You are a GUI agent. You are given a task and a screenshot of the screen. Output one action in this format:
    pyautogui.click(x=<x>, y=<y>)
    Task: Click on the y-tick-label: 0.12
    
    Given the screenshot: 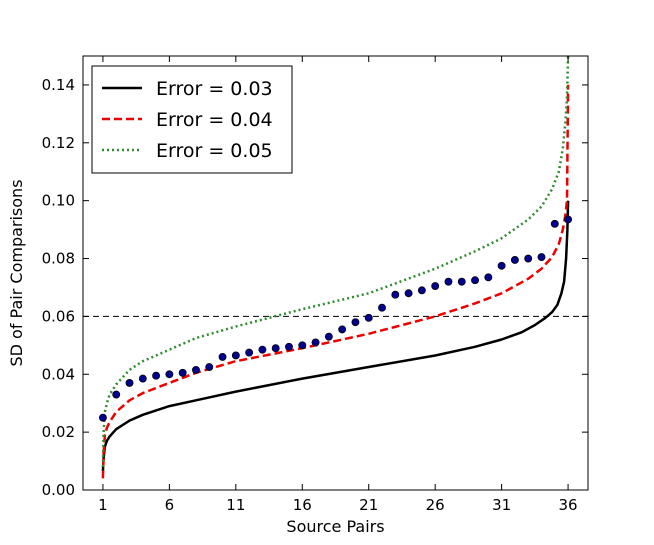 What is the action you would take?
    pyautogui.click(x=58, y=143)
    